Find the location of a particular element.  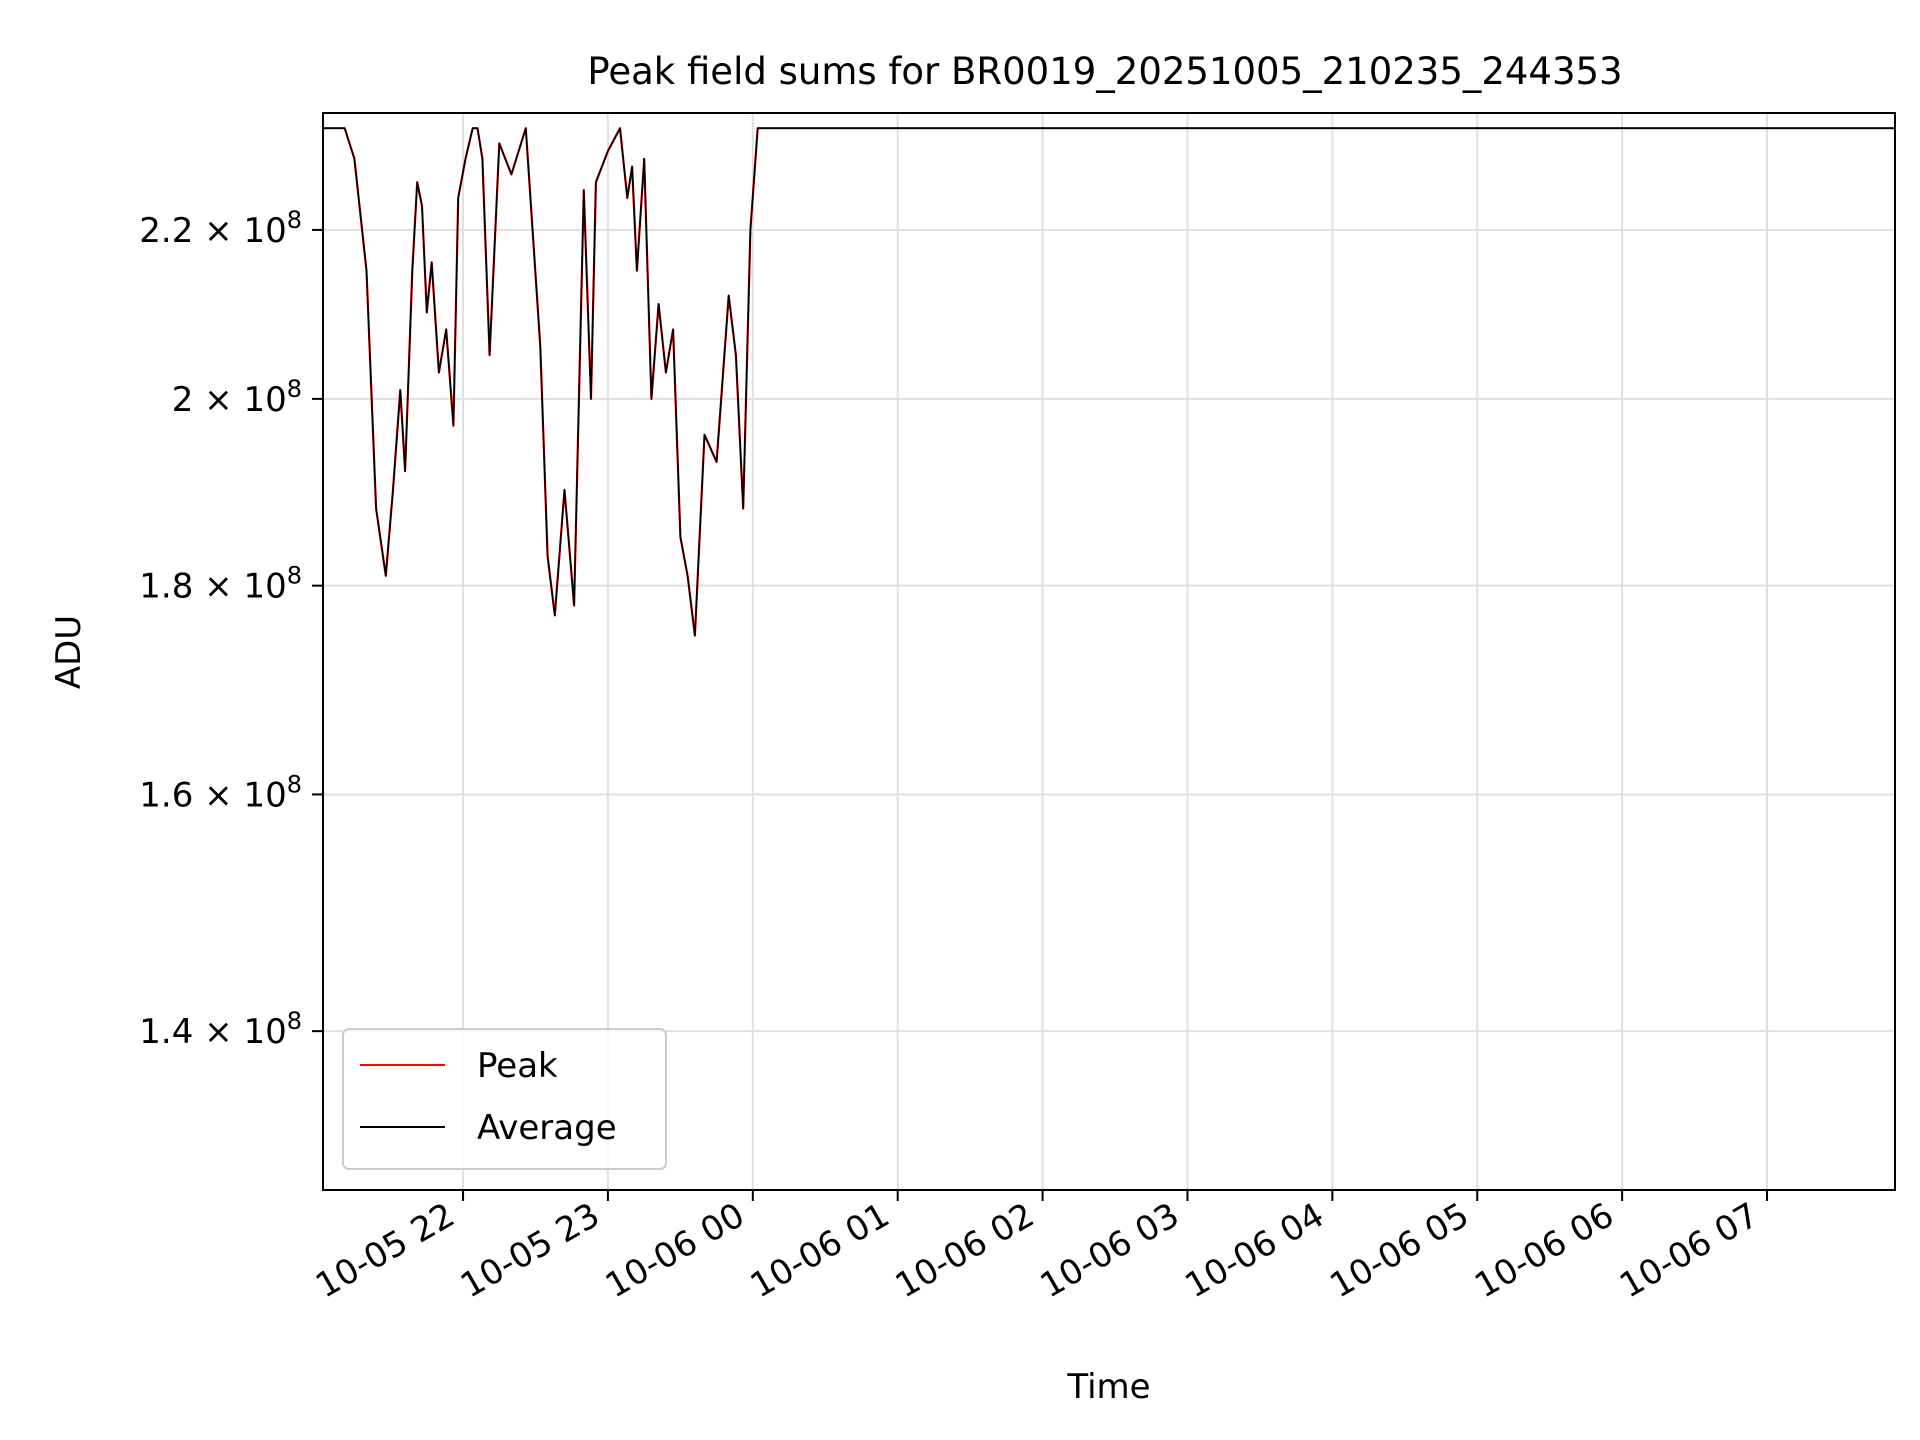

y-tick-label: 2.2 × 108 is located at coordinates (220, 228).